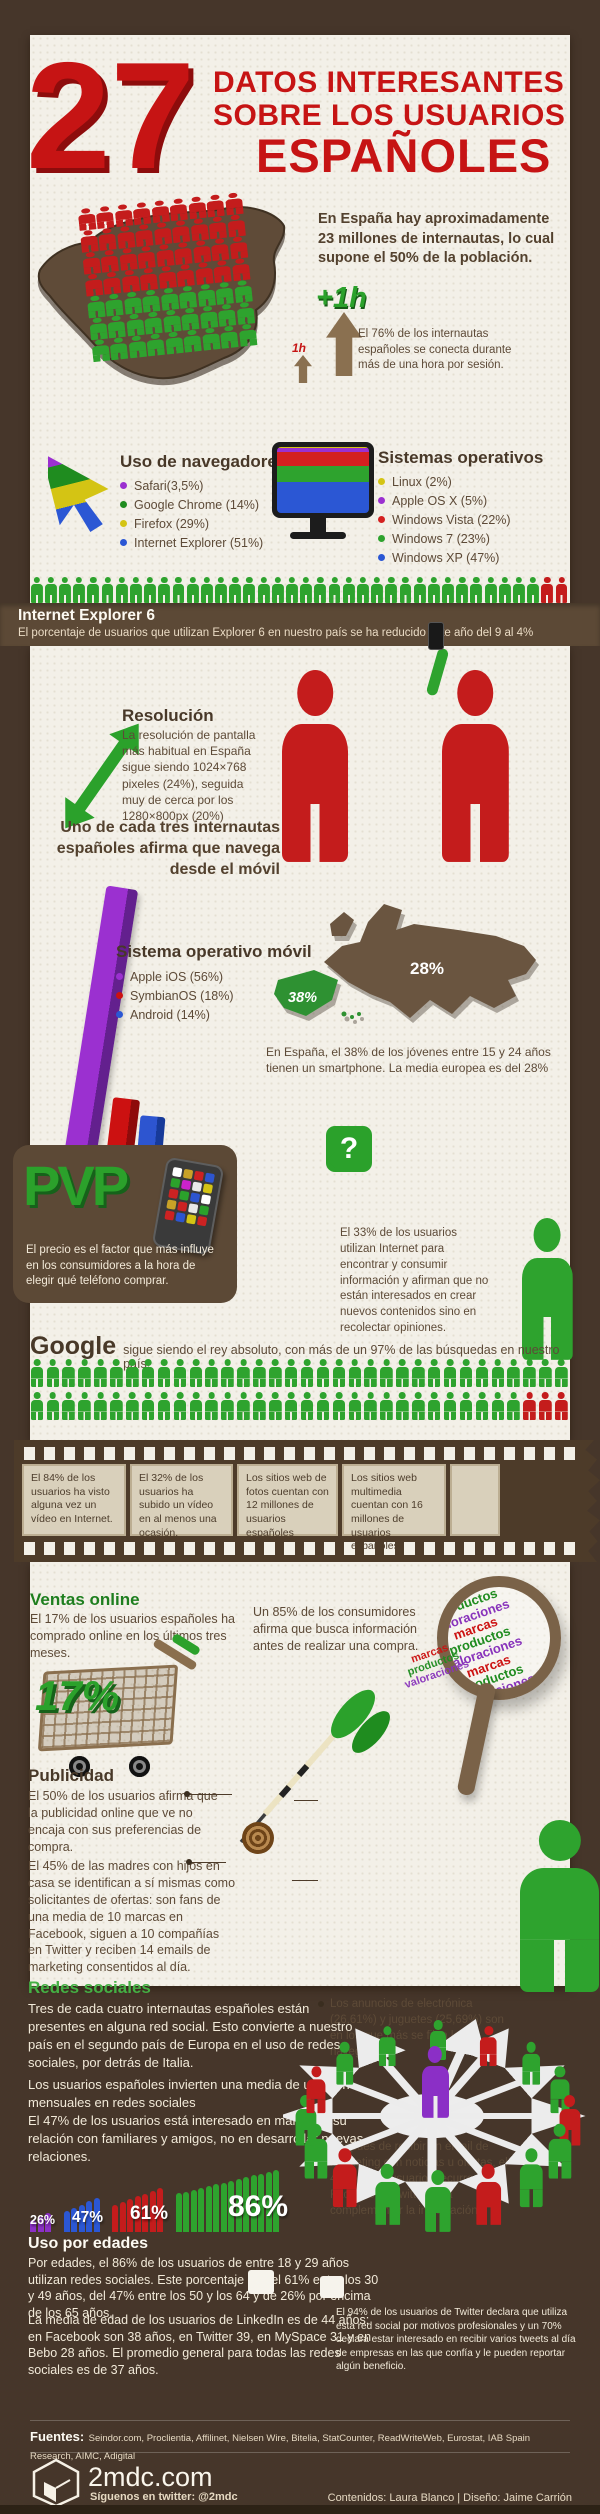 The image size is (600, 2514). Describe the element at coordinates (86, 615) in the screenshot. I see `ie6-title: Internet Explorer 6` at that location.